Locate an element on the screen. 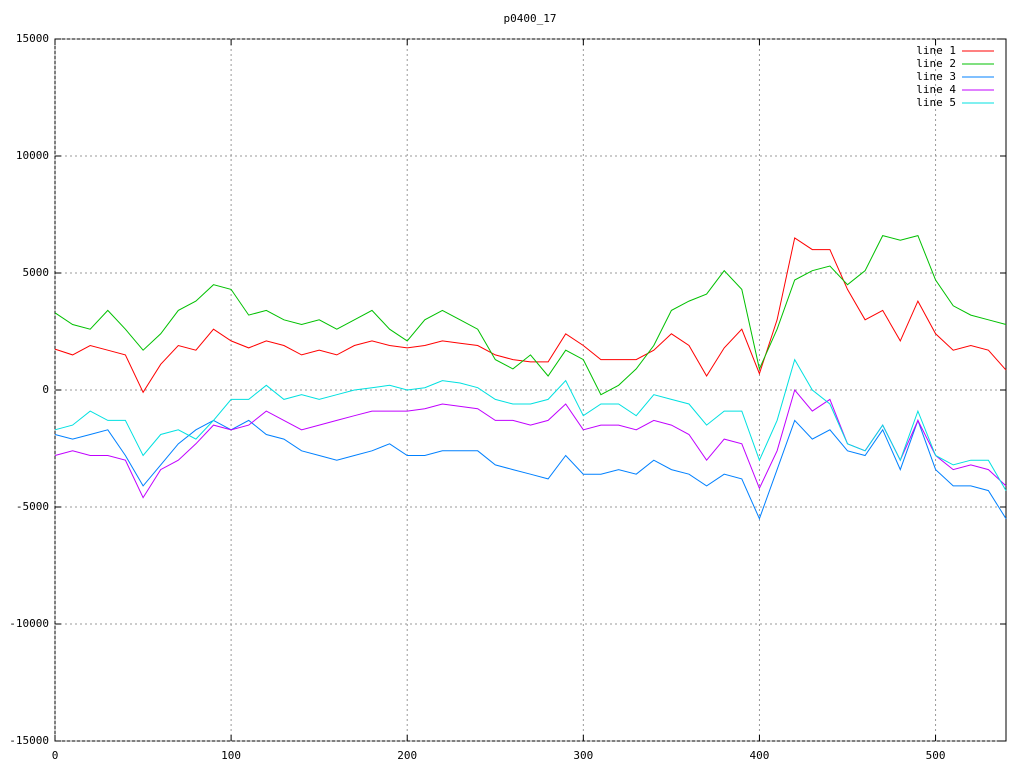 This screenshot has width=1024, height=768. y-tick-label: -10000 is located at coordinates (29, 623).